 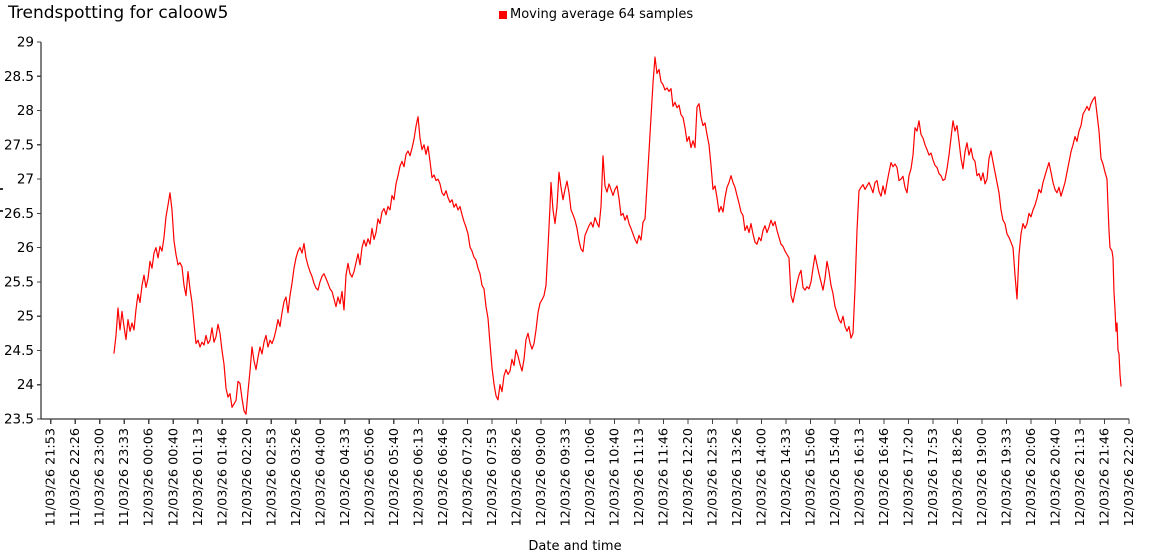 I want to click on x-tick-label: 12/03/26 19:33, so click(x=1007, y=477).